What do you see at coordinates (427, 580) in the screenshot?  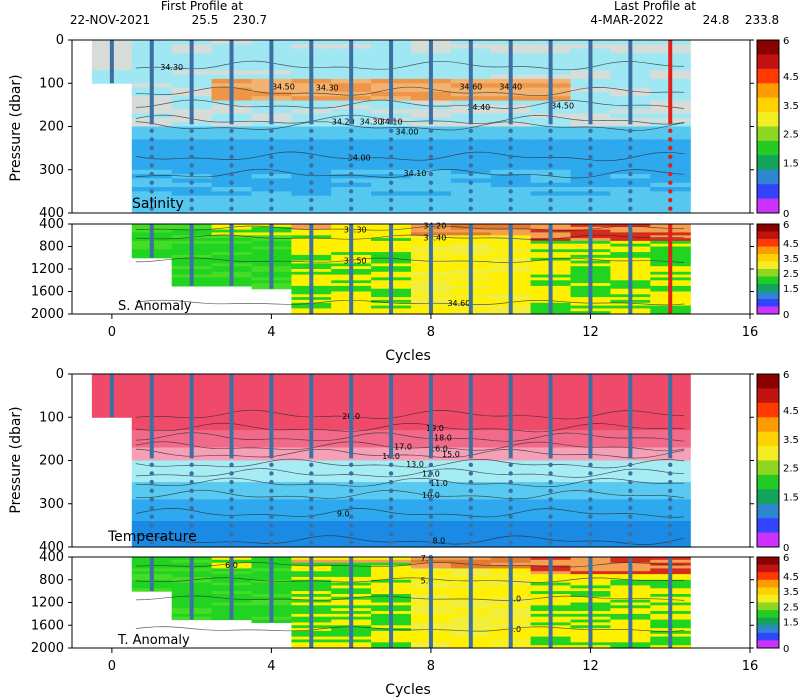 I see `contour-label: 5.0` at bounding box center [427, 580].